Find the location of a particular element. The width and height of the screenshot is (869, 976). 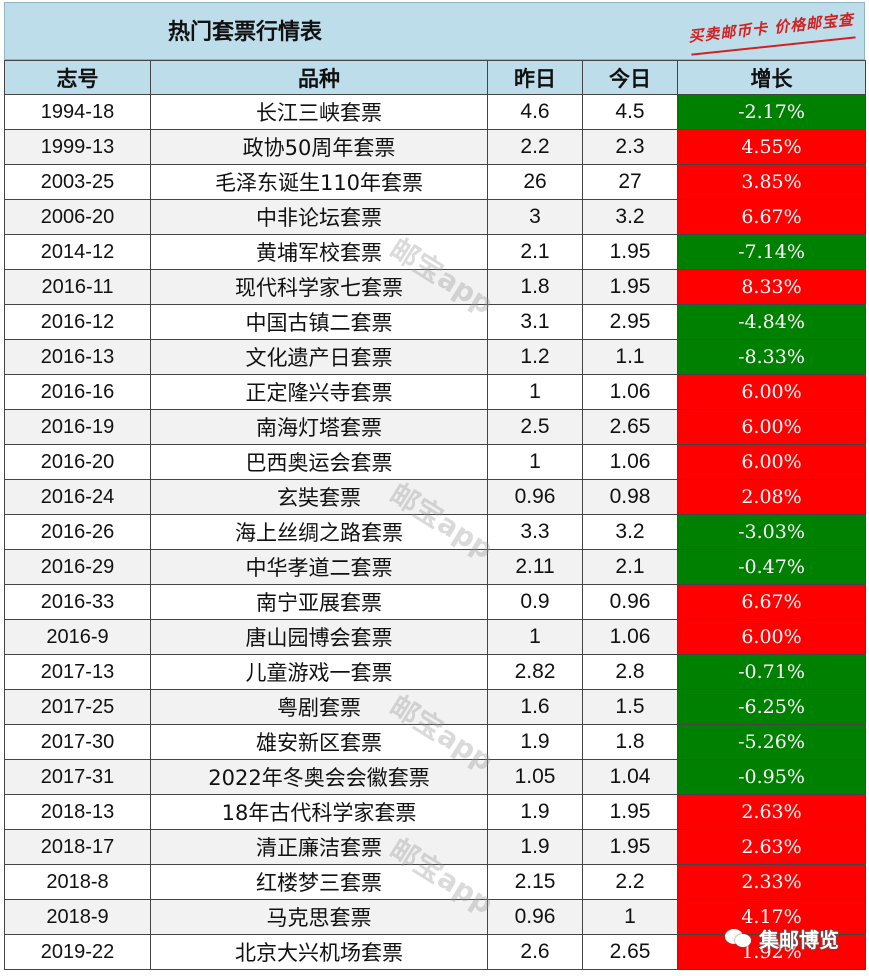

cell-change: -0.47% is located at coordinates (771, 567).